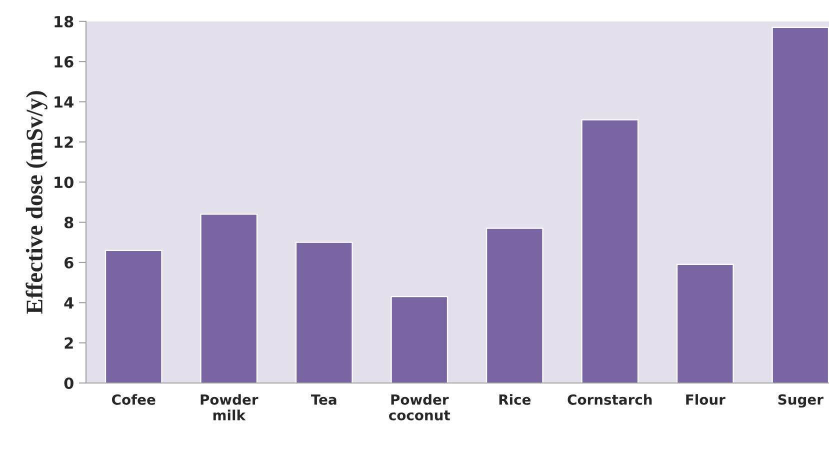  I want to click on y-tick-label: 6, so click(69, 262).